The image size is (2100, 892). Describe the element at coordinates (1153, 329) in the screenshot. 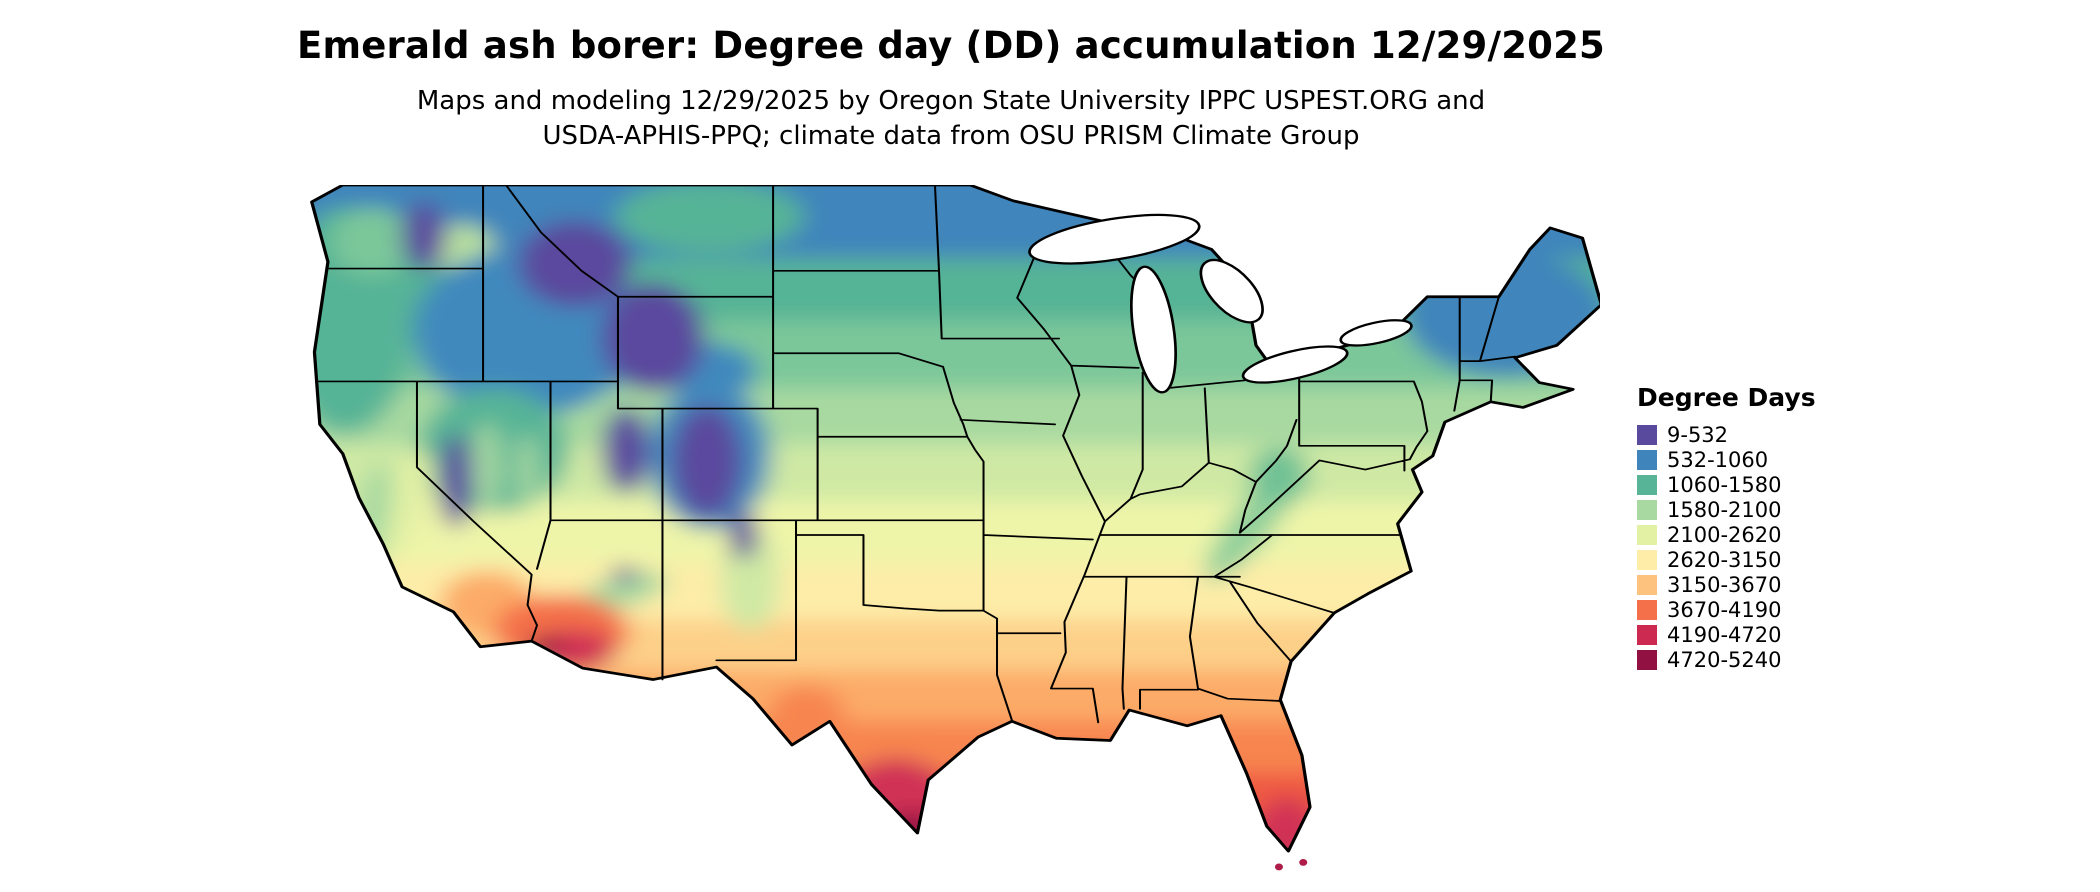

I see `lake-michigan` at that location.